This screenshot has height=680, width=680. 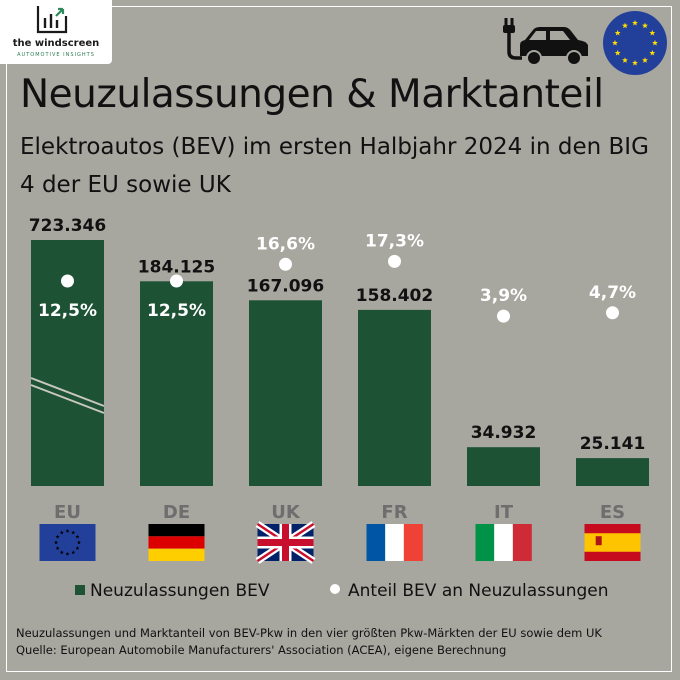 What do you see at coordinates (285, 244) in the screenshot?
I see `share-label: 16,6%` at bounding box center [285, 244].